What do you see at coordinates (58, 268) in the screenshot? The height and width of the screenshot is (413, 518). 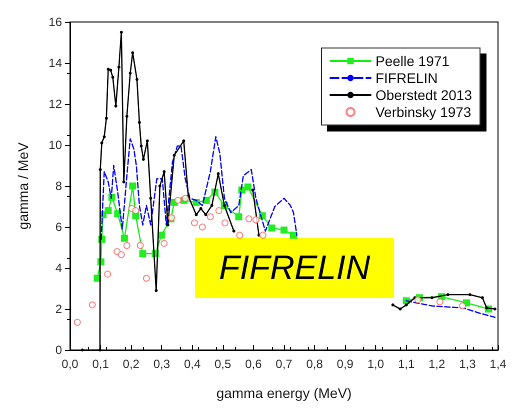 I see `y-tick-label: 4` at bounding box center [58, 268].